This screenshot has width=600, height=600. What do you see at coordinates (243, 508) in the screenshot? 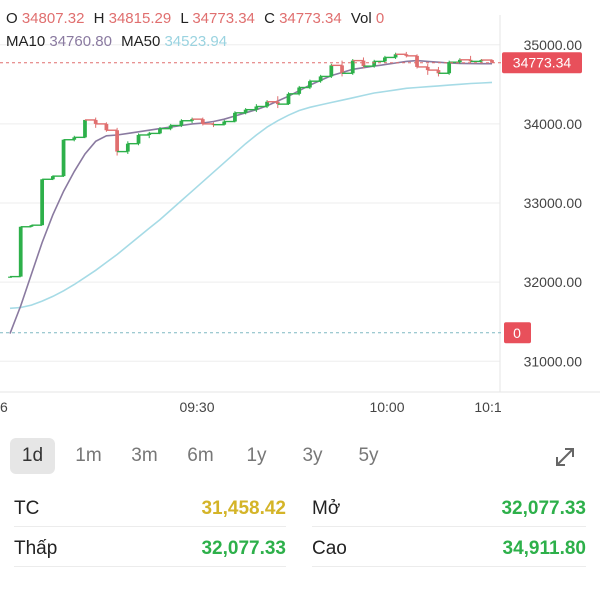
I see `tc-value: 31,458.42` at bounding box center [243, 508].